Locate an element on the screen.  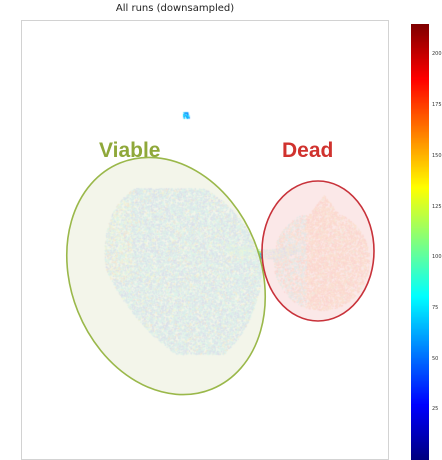
colorbar-tick-label: 75 is located at coordinates (435, 307).